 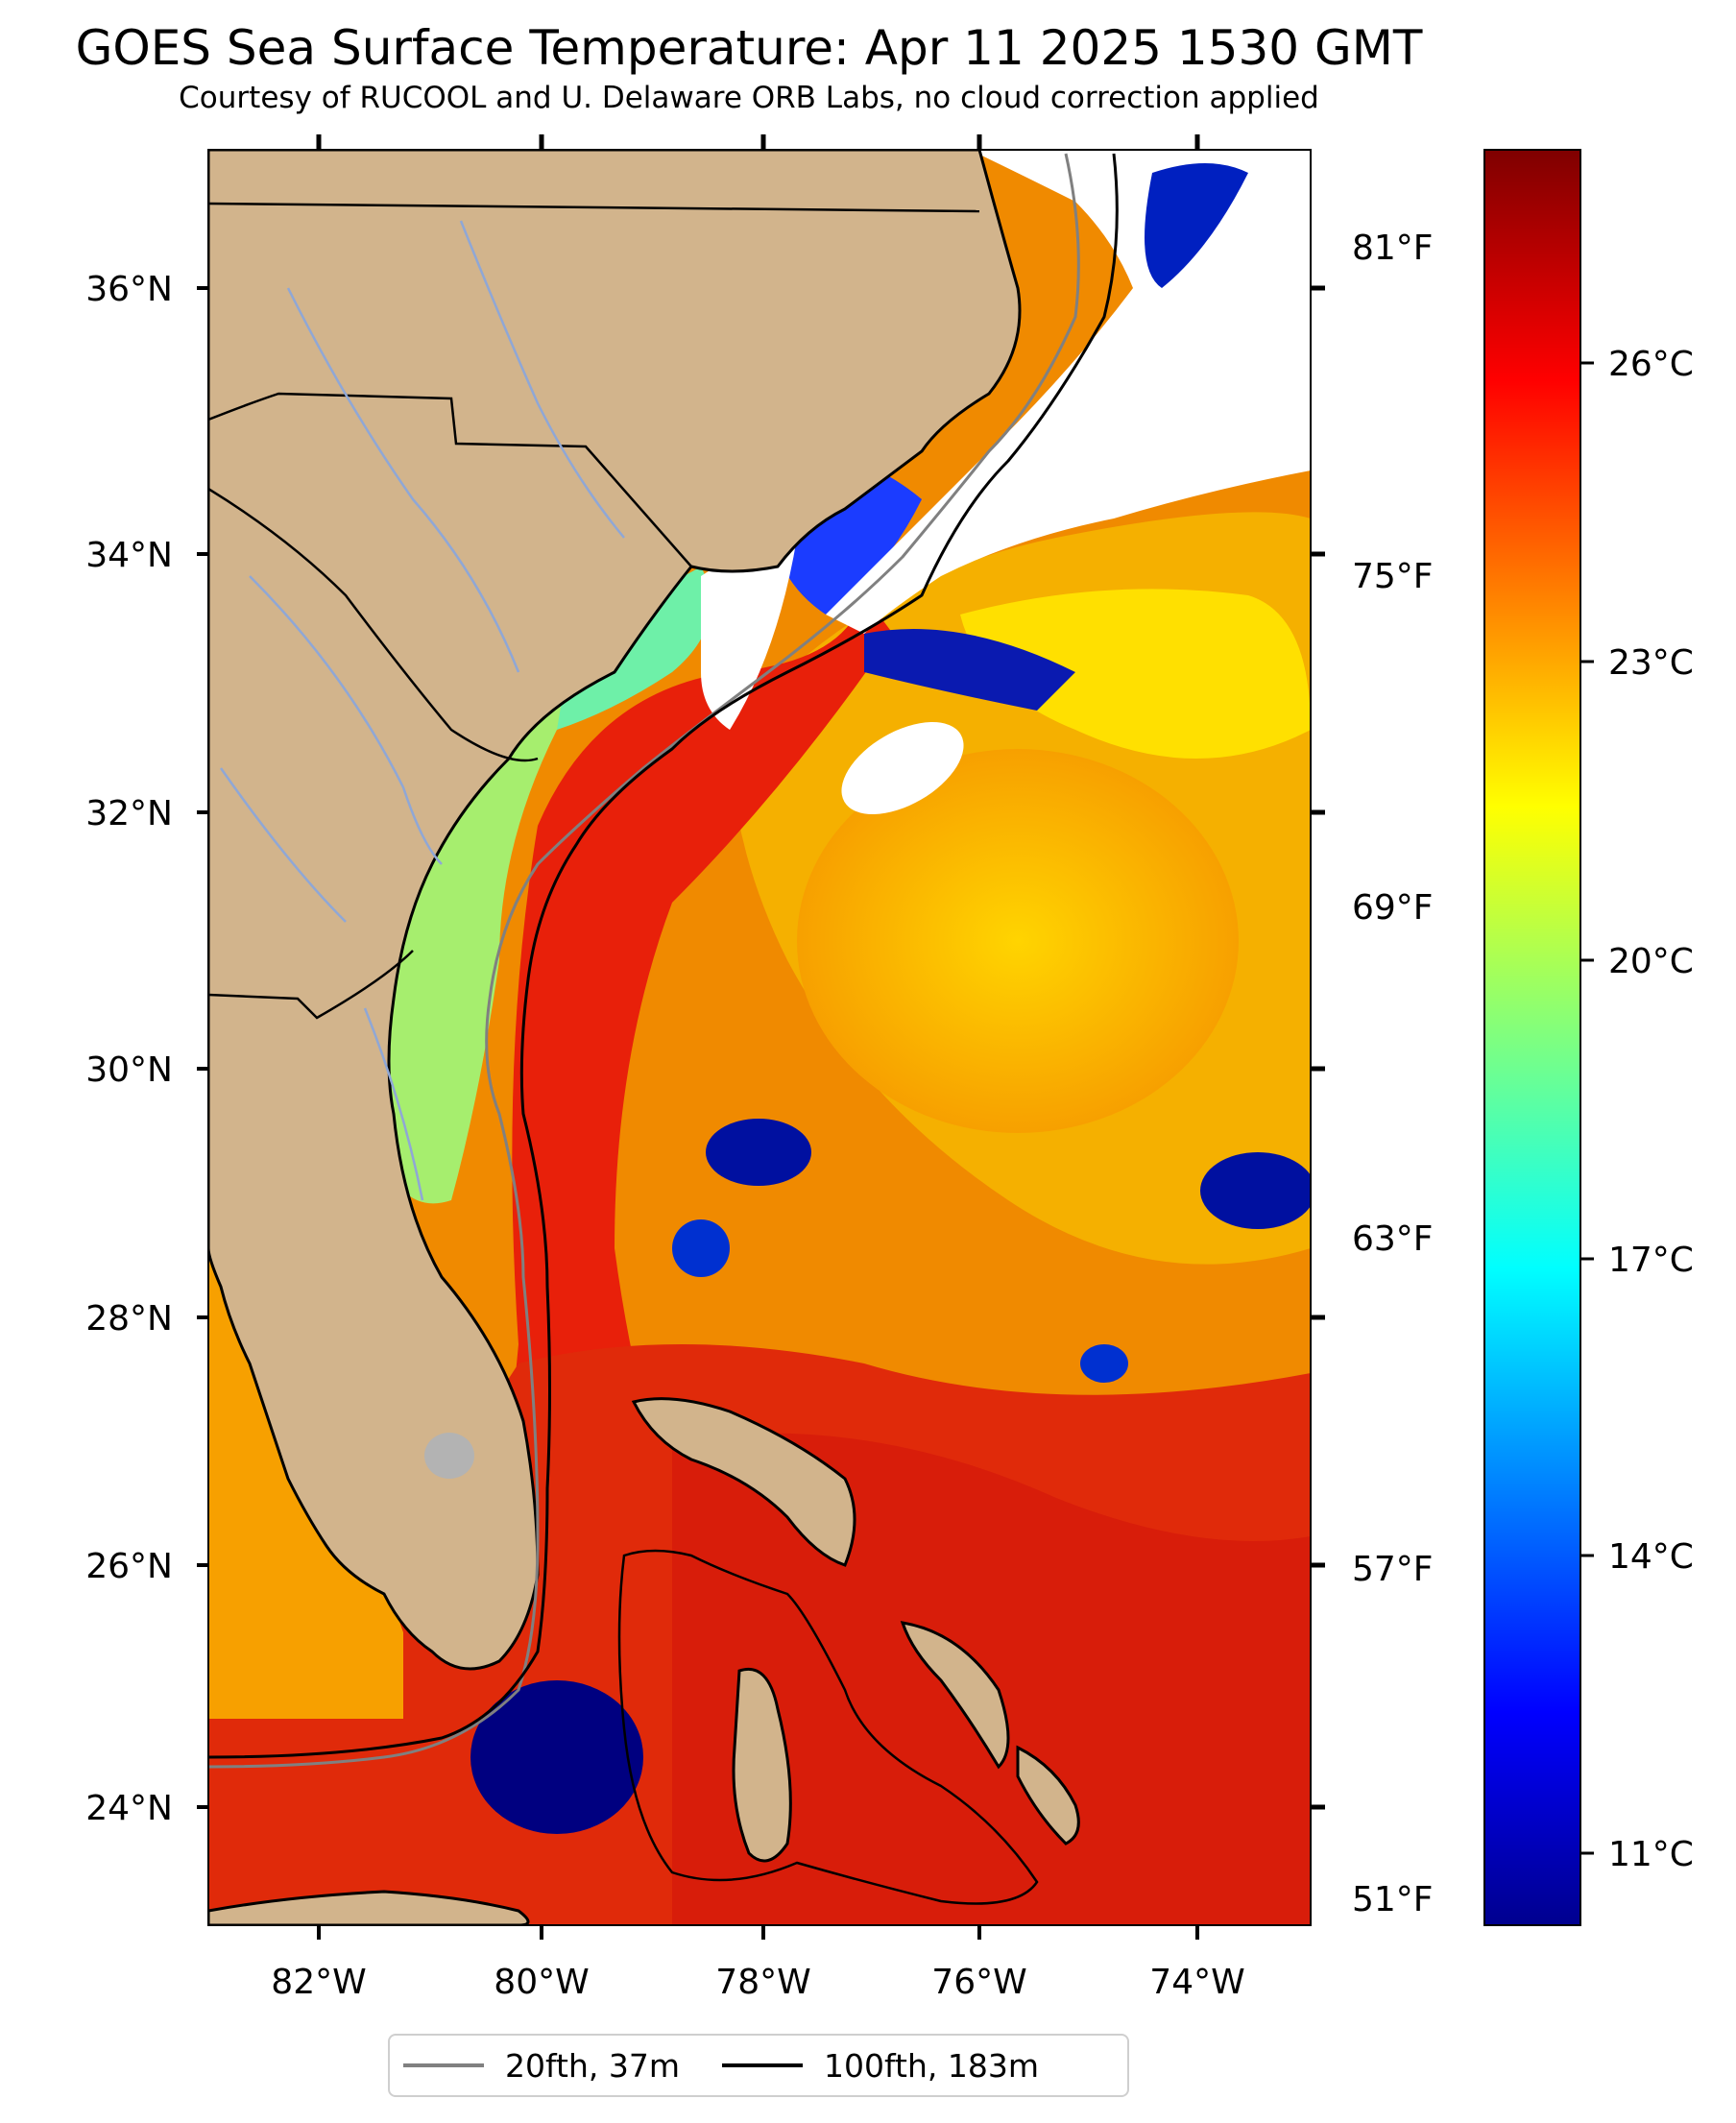 I want to click on colorbar-label: 26°C, so click(x=1651, y=364).